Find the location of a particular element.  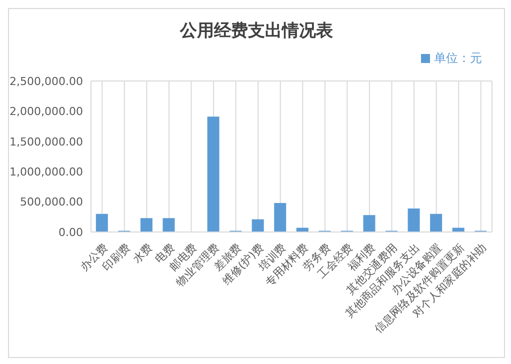

y-tick-label: 2,500,000.00 is located at coordinates (46, 81).